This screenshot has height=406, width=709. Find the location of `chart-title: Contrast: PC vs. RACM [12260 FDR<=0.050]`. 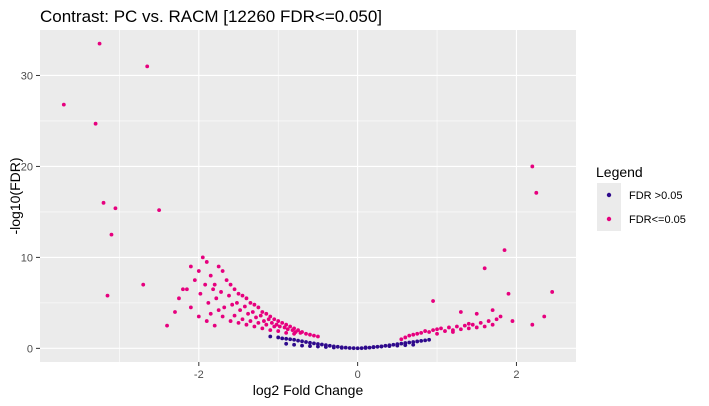

chart-title: Contrast: PC vs. RACM [12260 FDR<=0.050] is located at coordinates (211, 16).